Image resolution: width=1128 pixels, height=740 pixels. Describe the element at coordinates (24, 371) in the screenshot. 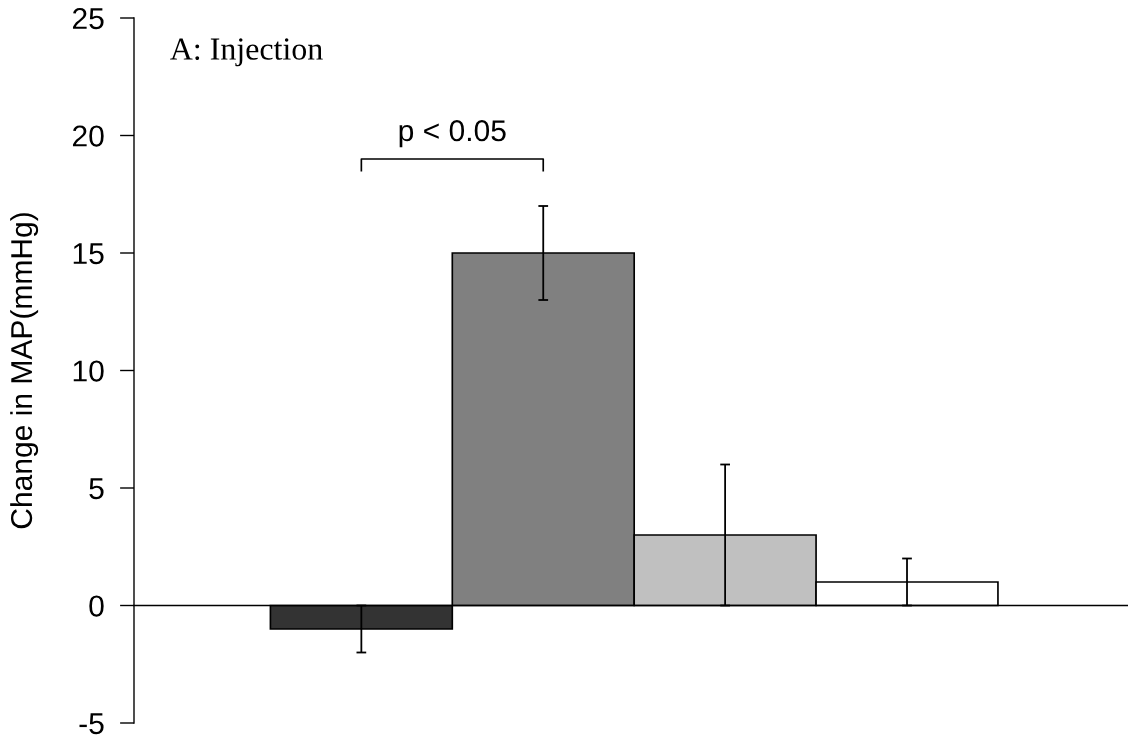

I see `y-axis-title: Change in MAP(mmHg)` at that location.